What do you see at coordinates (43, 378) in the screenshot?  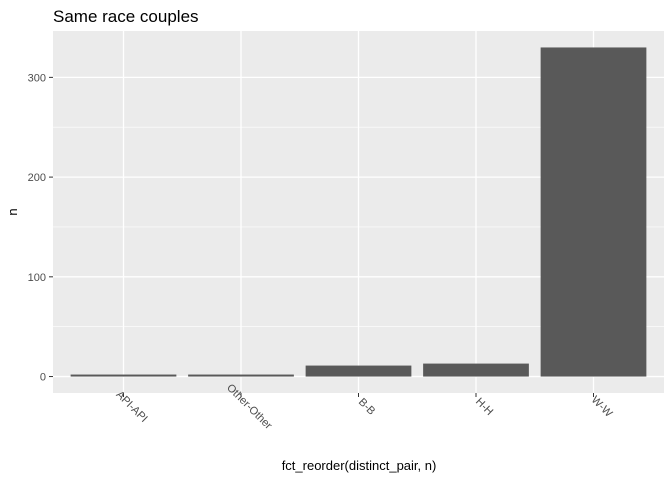 I see `y-tick-label: 0` at bounding box center [43, 378].